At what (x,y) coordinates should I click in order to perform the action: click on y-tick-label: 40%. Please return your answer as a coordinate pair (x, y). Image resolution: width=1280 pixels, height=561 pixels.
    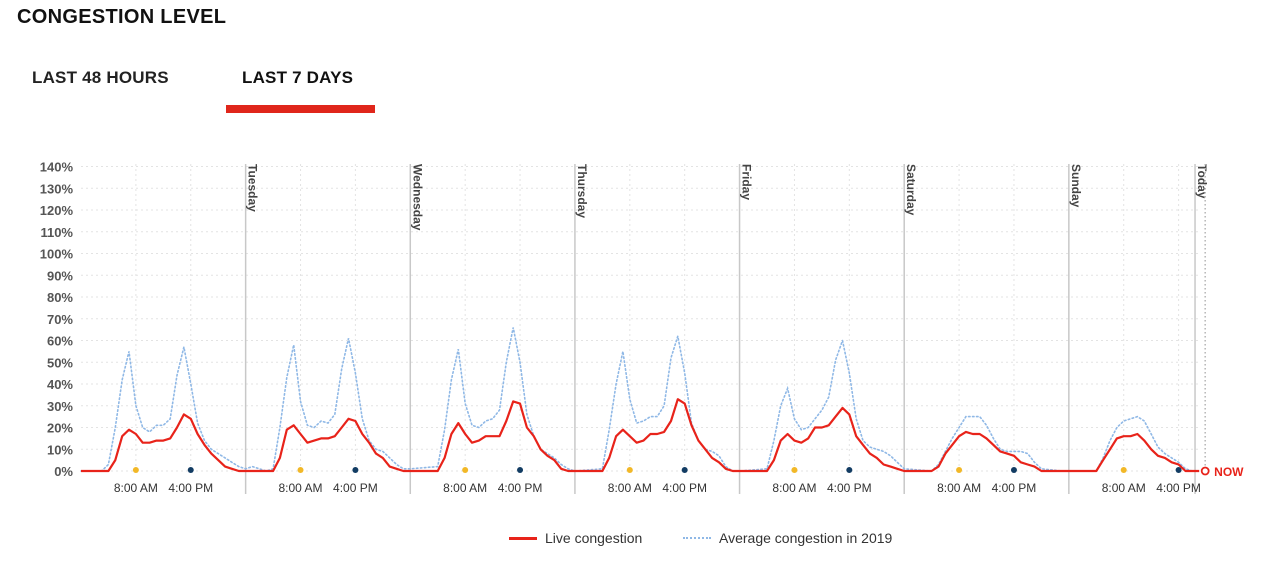
    Looking at the image, I should click on (60, 384).